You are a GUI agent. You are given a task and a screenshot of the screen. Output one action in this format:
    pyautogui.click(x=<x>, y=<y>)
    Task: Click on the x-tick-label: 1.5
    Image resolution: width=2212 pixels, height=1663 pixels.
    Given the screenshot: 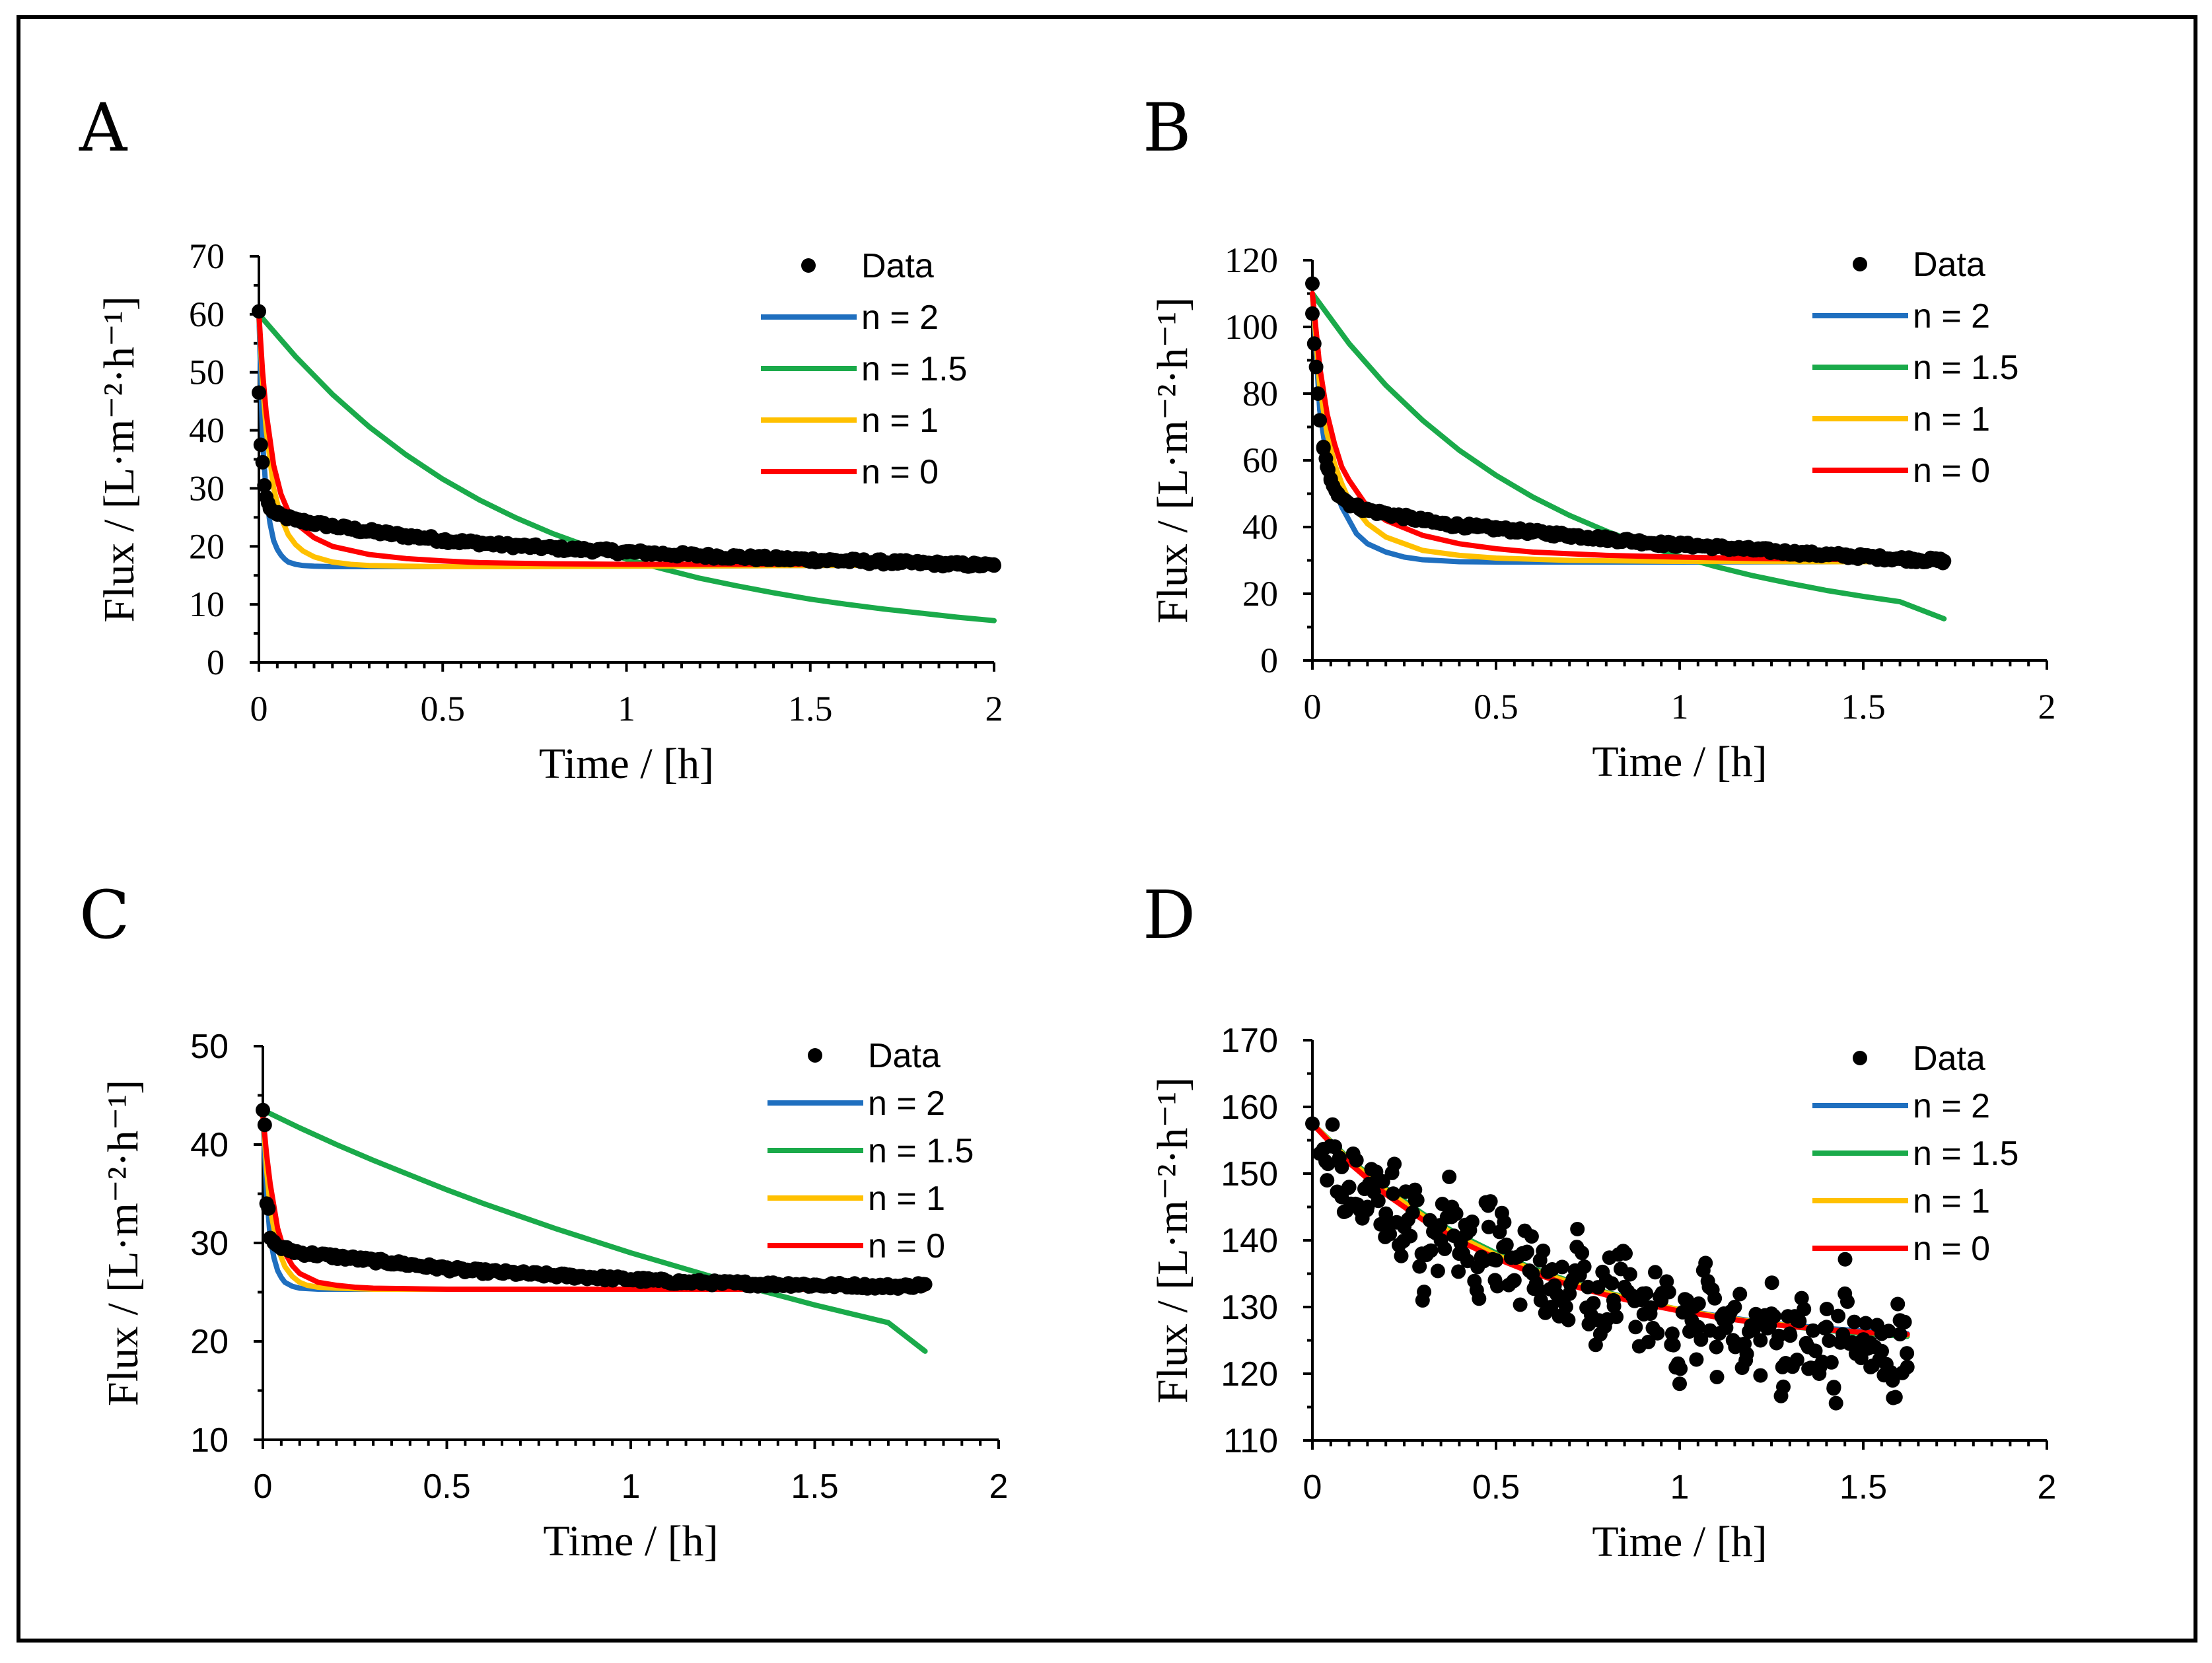 What is the action you would take?
    pyautogui.click(x=810, y=708)
    